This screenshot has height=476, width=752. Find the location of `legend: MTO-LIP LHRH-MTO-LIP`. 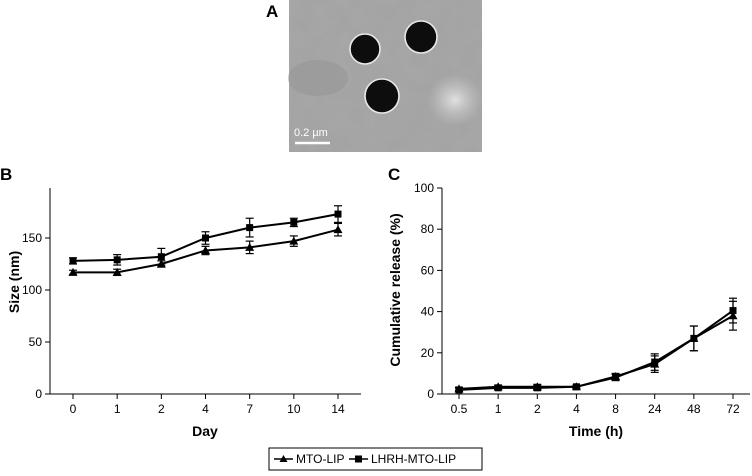

legend: MTO-LIP LHRH-MTO-LIP is located at coordinates (375, 459).